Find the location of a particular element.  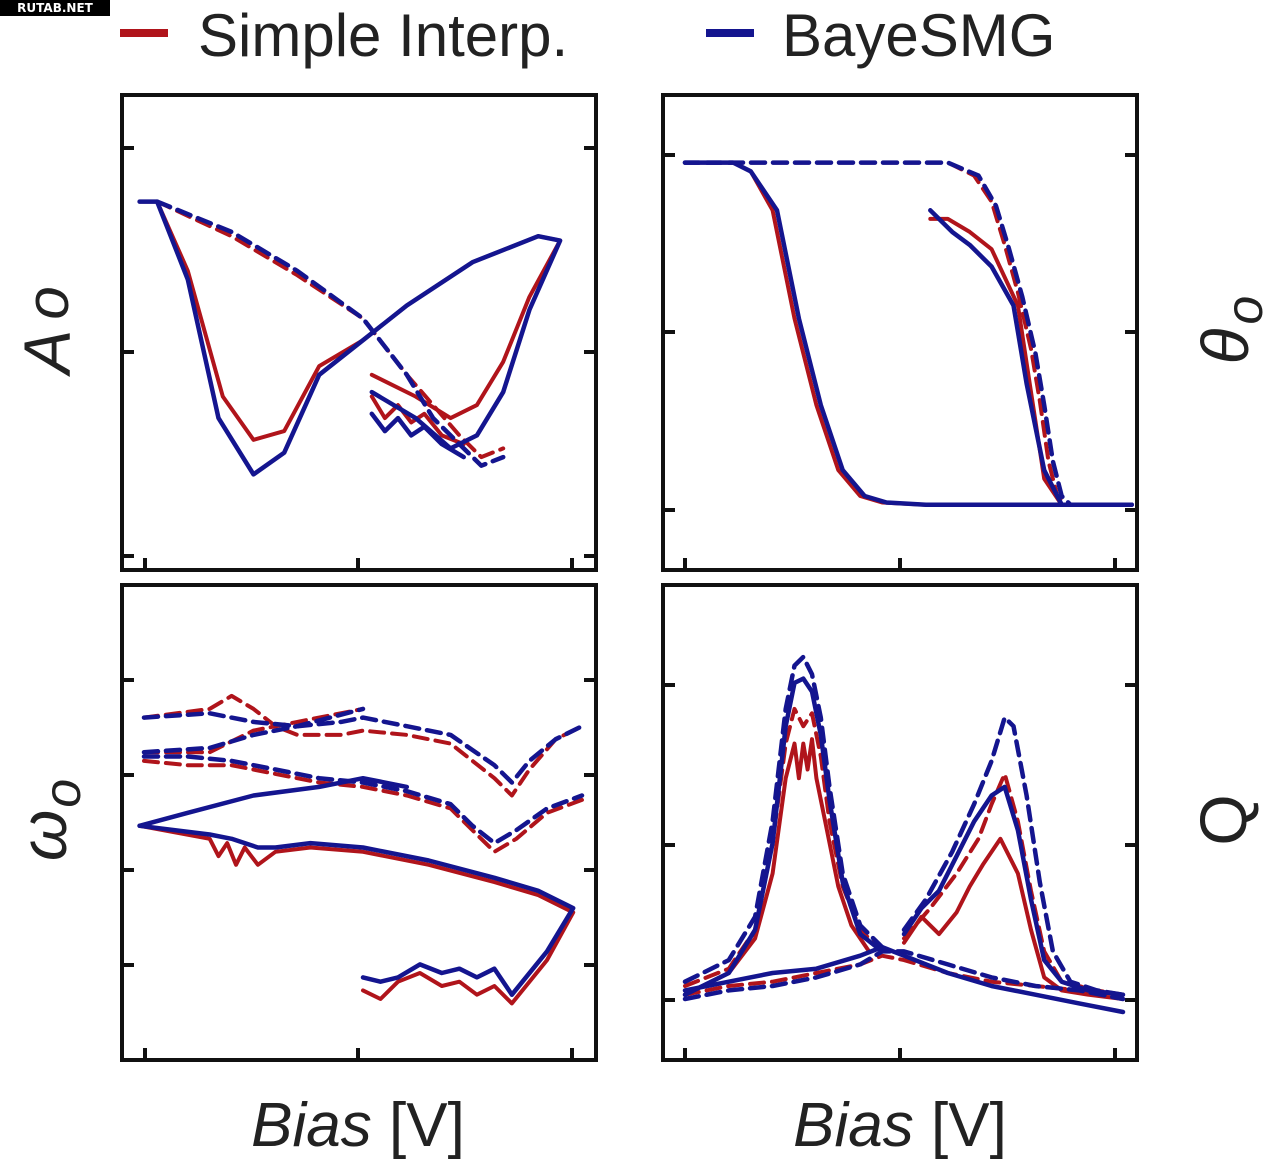

ylabel-quality-factor-symbol: Q is located at coordinates (1223, 819).